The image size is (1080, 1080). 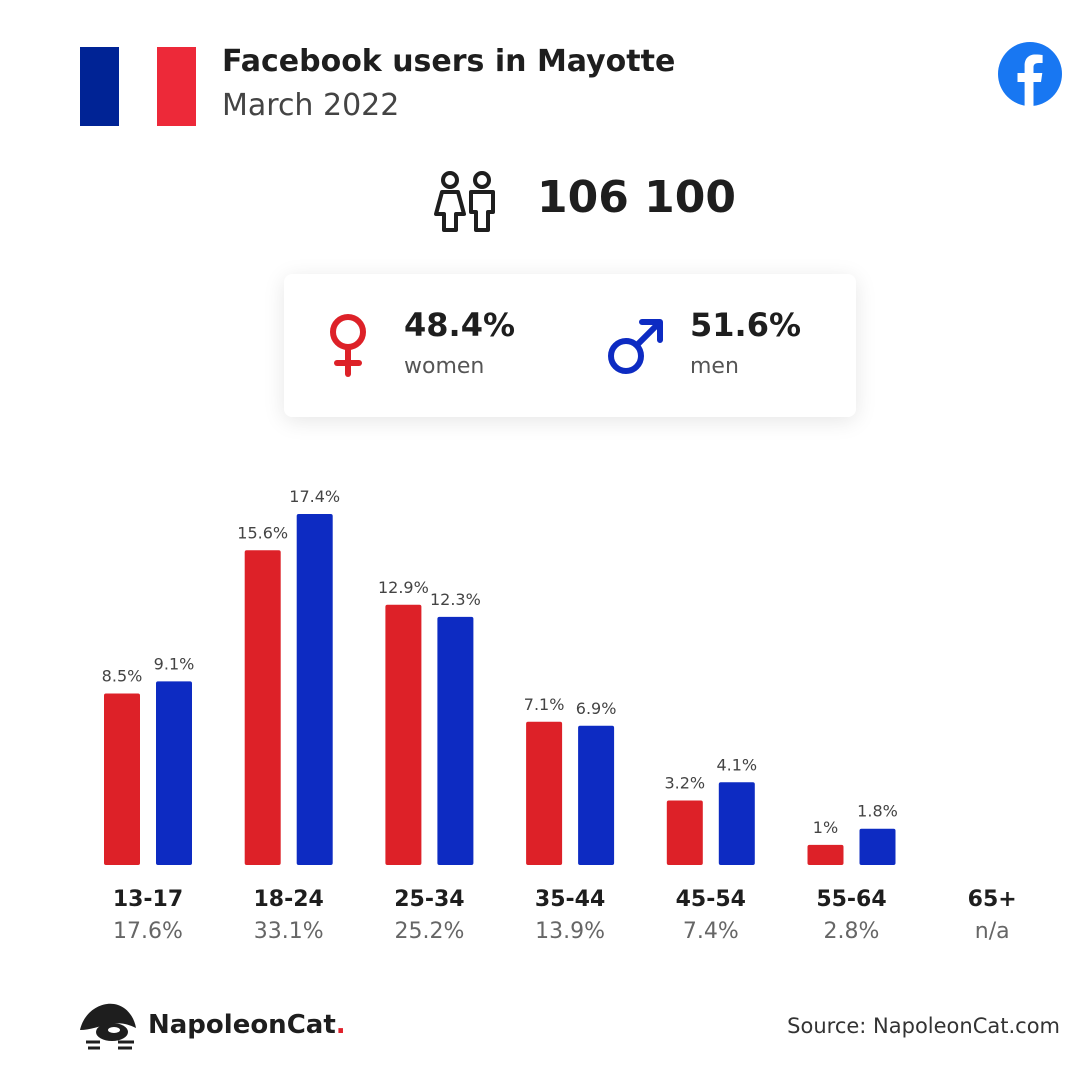 What do you see at coordinates (177, 86) in the screenshot?
I see `flag-stripe-red` at bounding box center [177, 86].